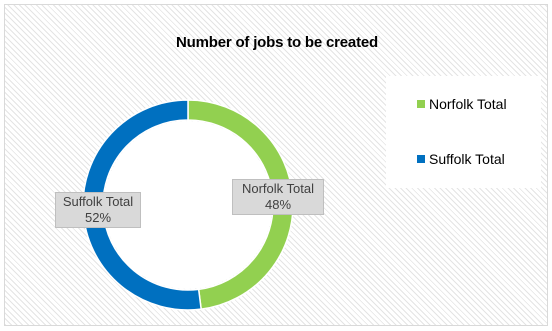  What do you see at coordinates (277, 42) in the screenshot?
I see `chart-title: Number of jobs to be created` at bounding box center [277, 42].